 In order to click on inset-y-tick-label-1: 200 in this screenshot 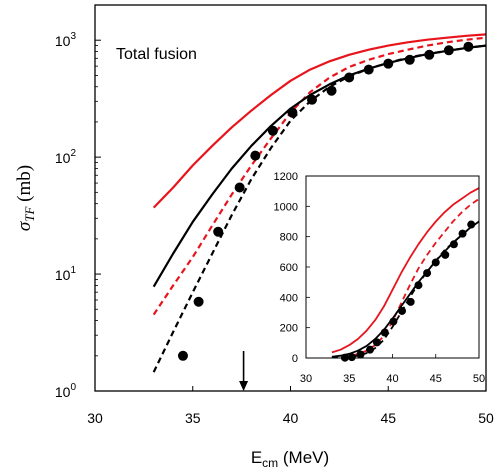, I will do `click(289, 329)`.